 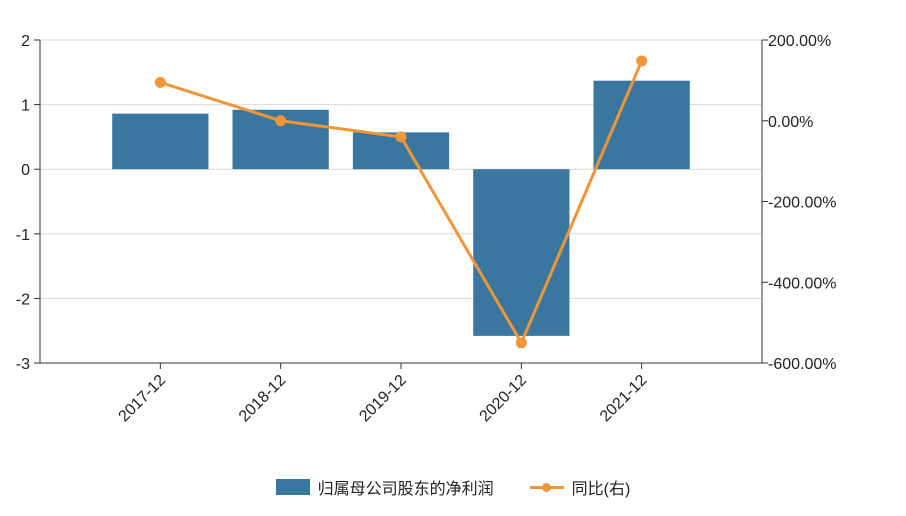 I want to click on right-tick-label: -600.00%, so click(x=802, y=364).